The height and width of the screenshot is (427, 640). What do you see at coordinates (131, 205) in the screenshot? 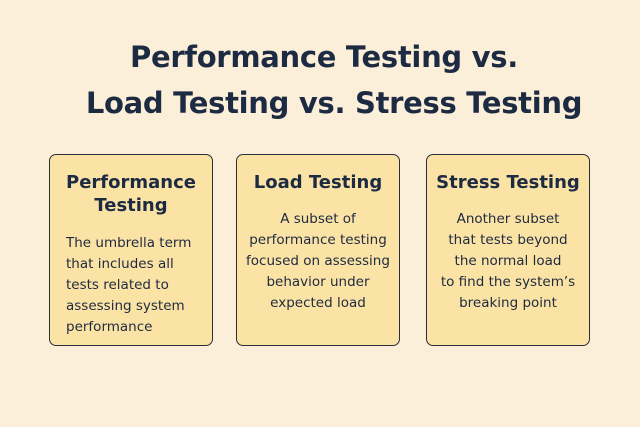
I see `card-title-line: Testing` at bounding box center [131, 205].